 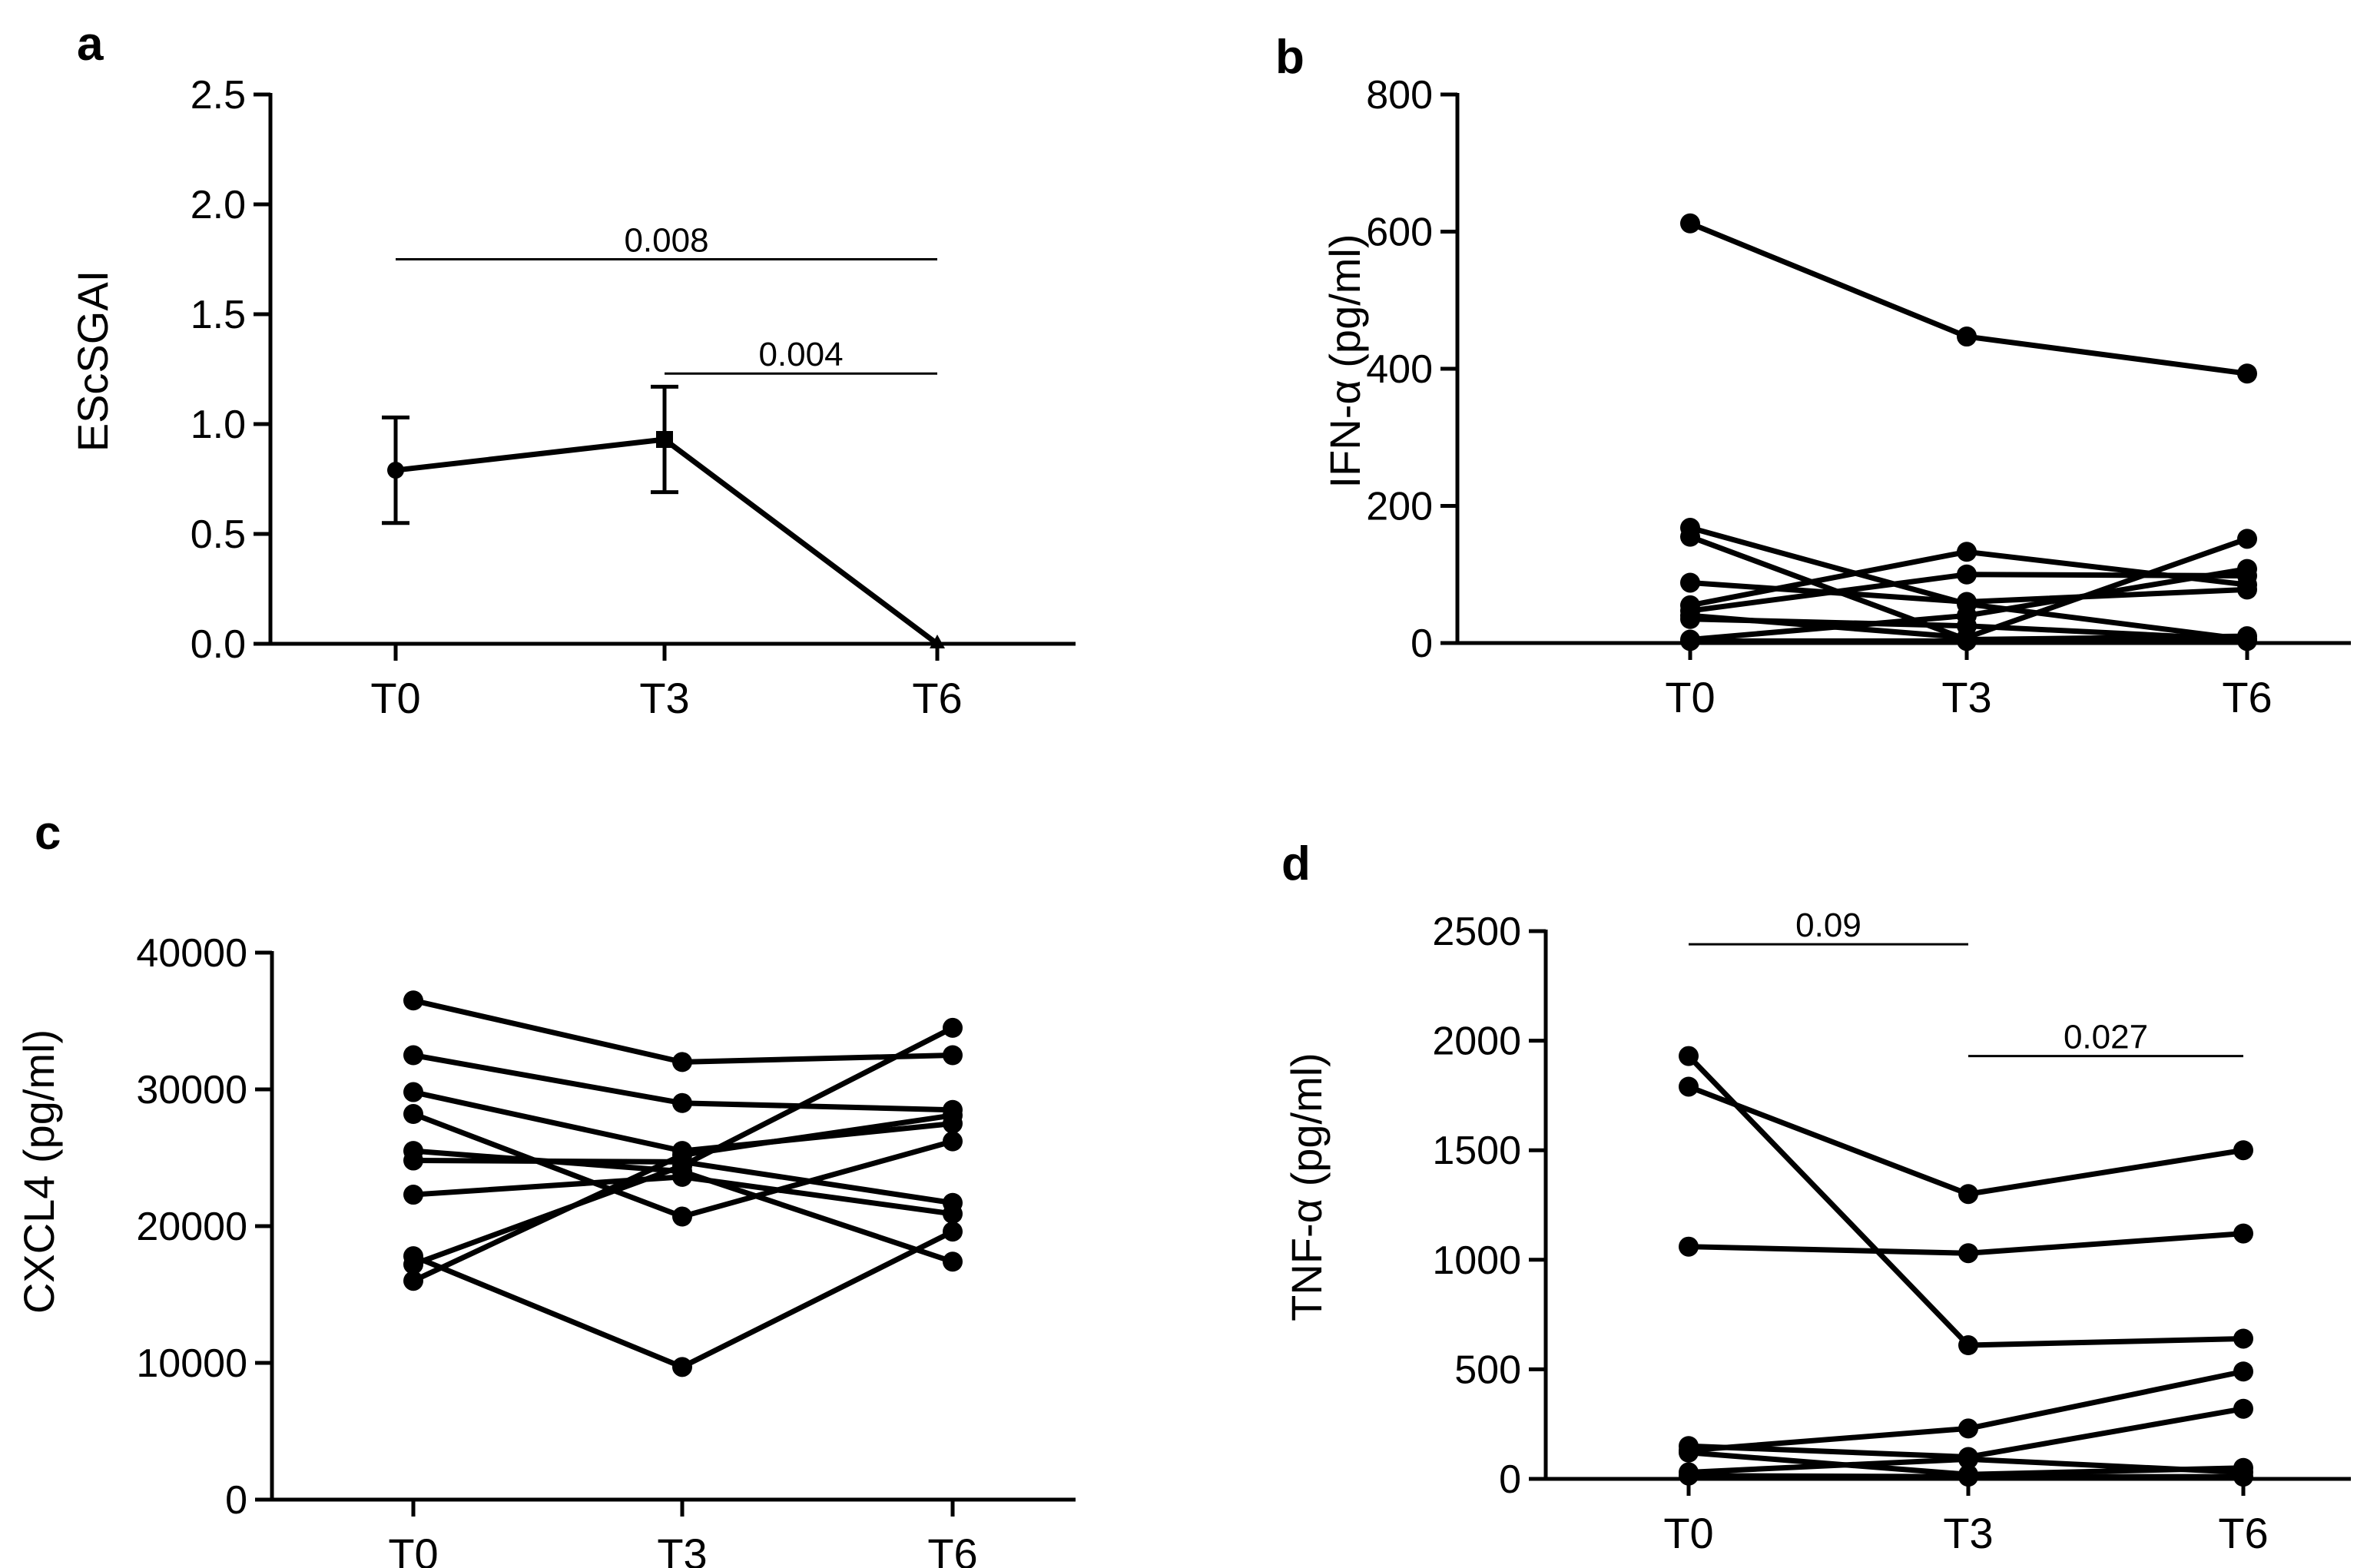 I want to click on y-tick-label: 2.0, so click(x=219, y=205).